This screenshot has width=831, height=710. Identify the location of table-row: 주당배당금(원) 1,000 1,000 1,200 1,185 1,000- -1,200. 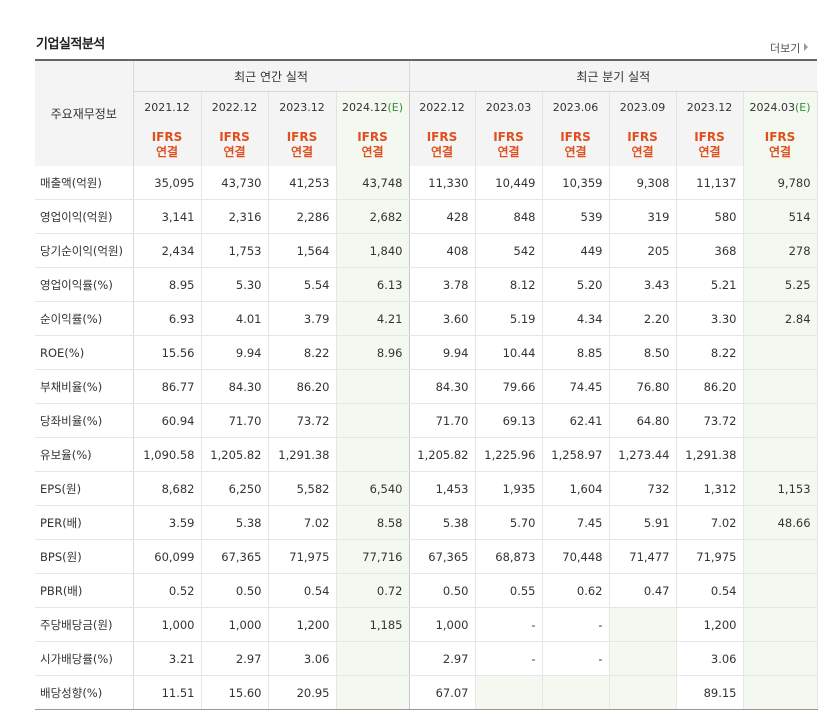
(426, 624).